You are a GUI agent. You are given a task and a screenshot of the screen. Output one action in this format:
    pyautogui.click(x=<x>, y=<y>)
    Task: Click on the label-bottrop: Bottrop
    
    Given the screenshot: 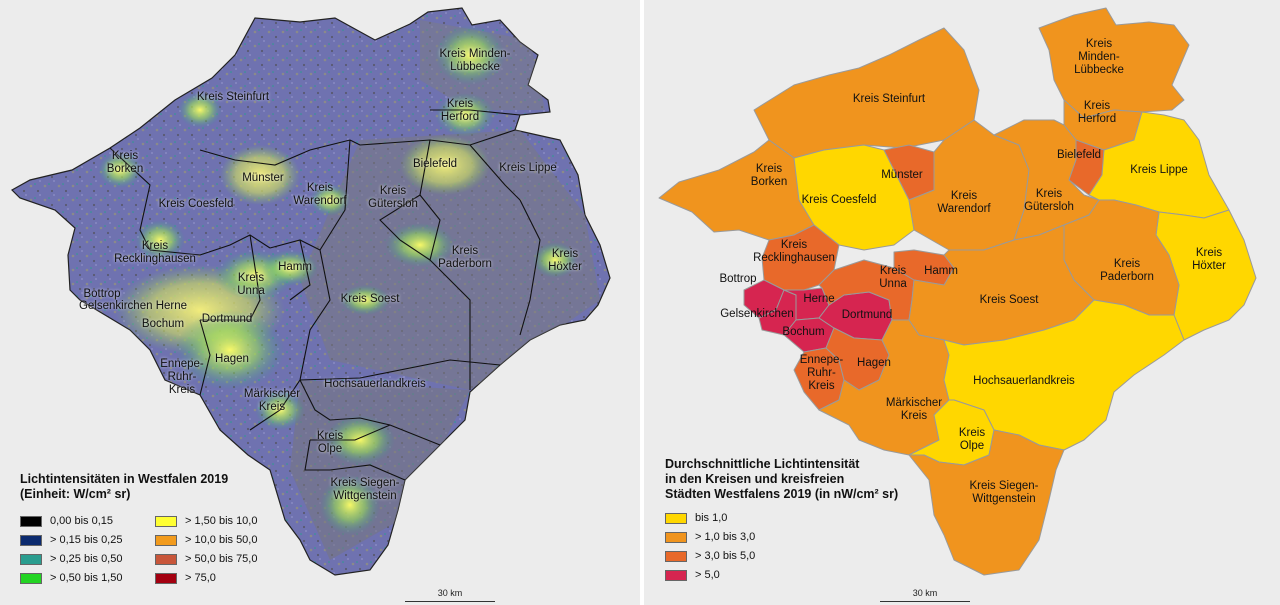 What is the action you would take?
    pyautogui.click(x=738, y=279)
    